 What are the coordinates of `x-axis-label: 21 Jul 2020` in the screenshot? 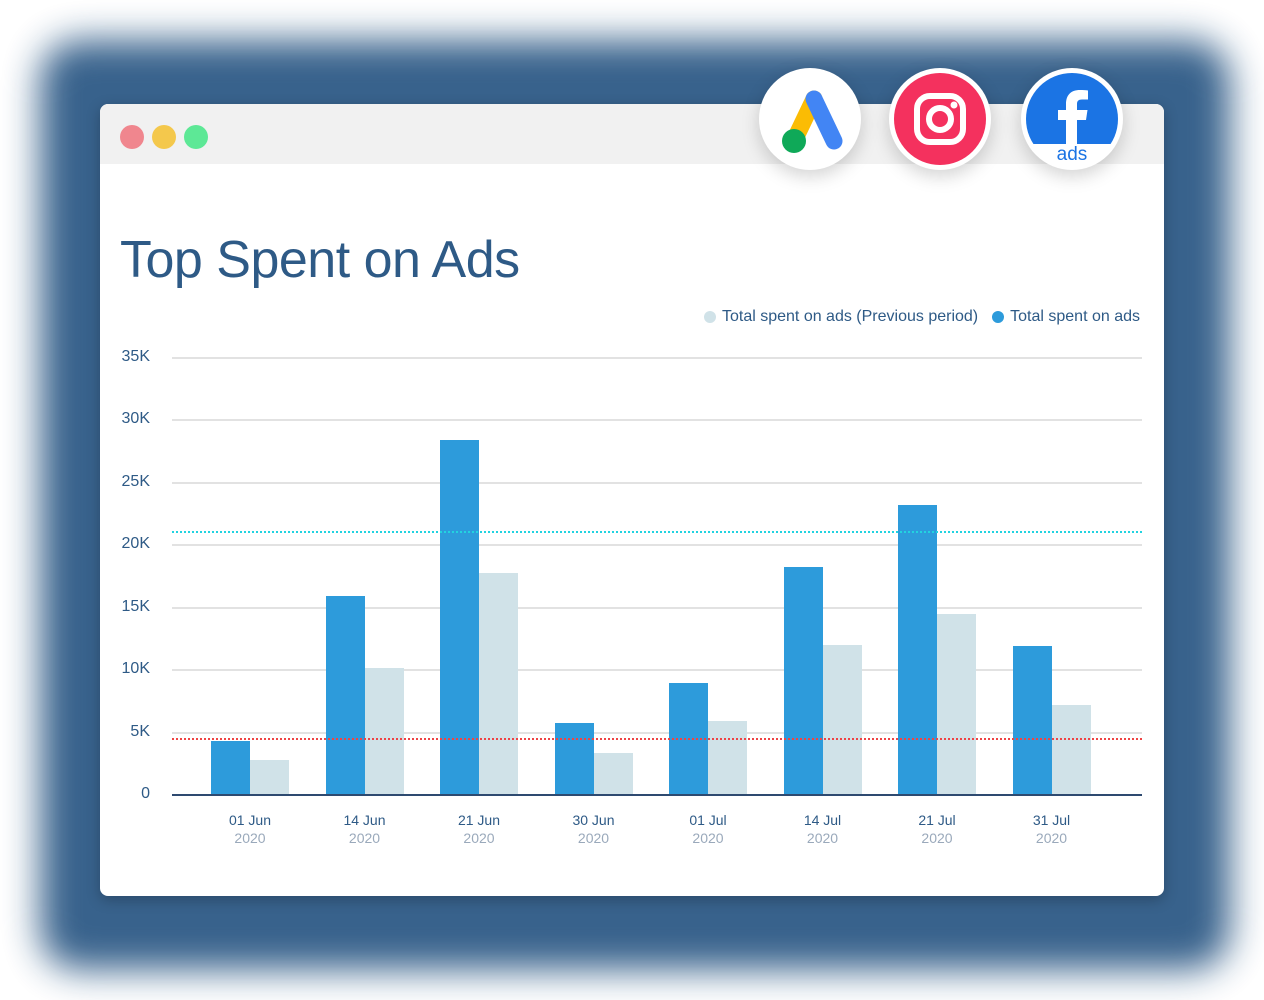 It's located at (937, 829).